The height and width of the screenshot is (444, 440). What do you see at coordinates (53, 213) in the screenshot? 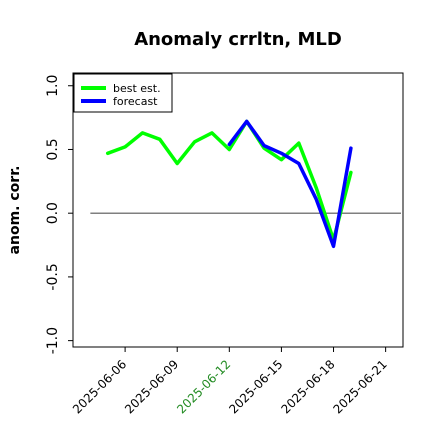
I see `y-tick-label: 0.0` at bounding box center [53, 213].